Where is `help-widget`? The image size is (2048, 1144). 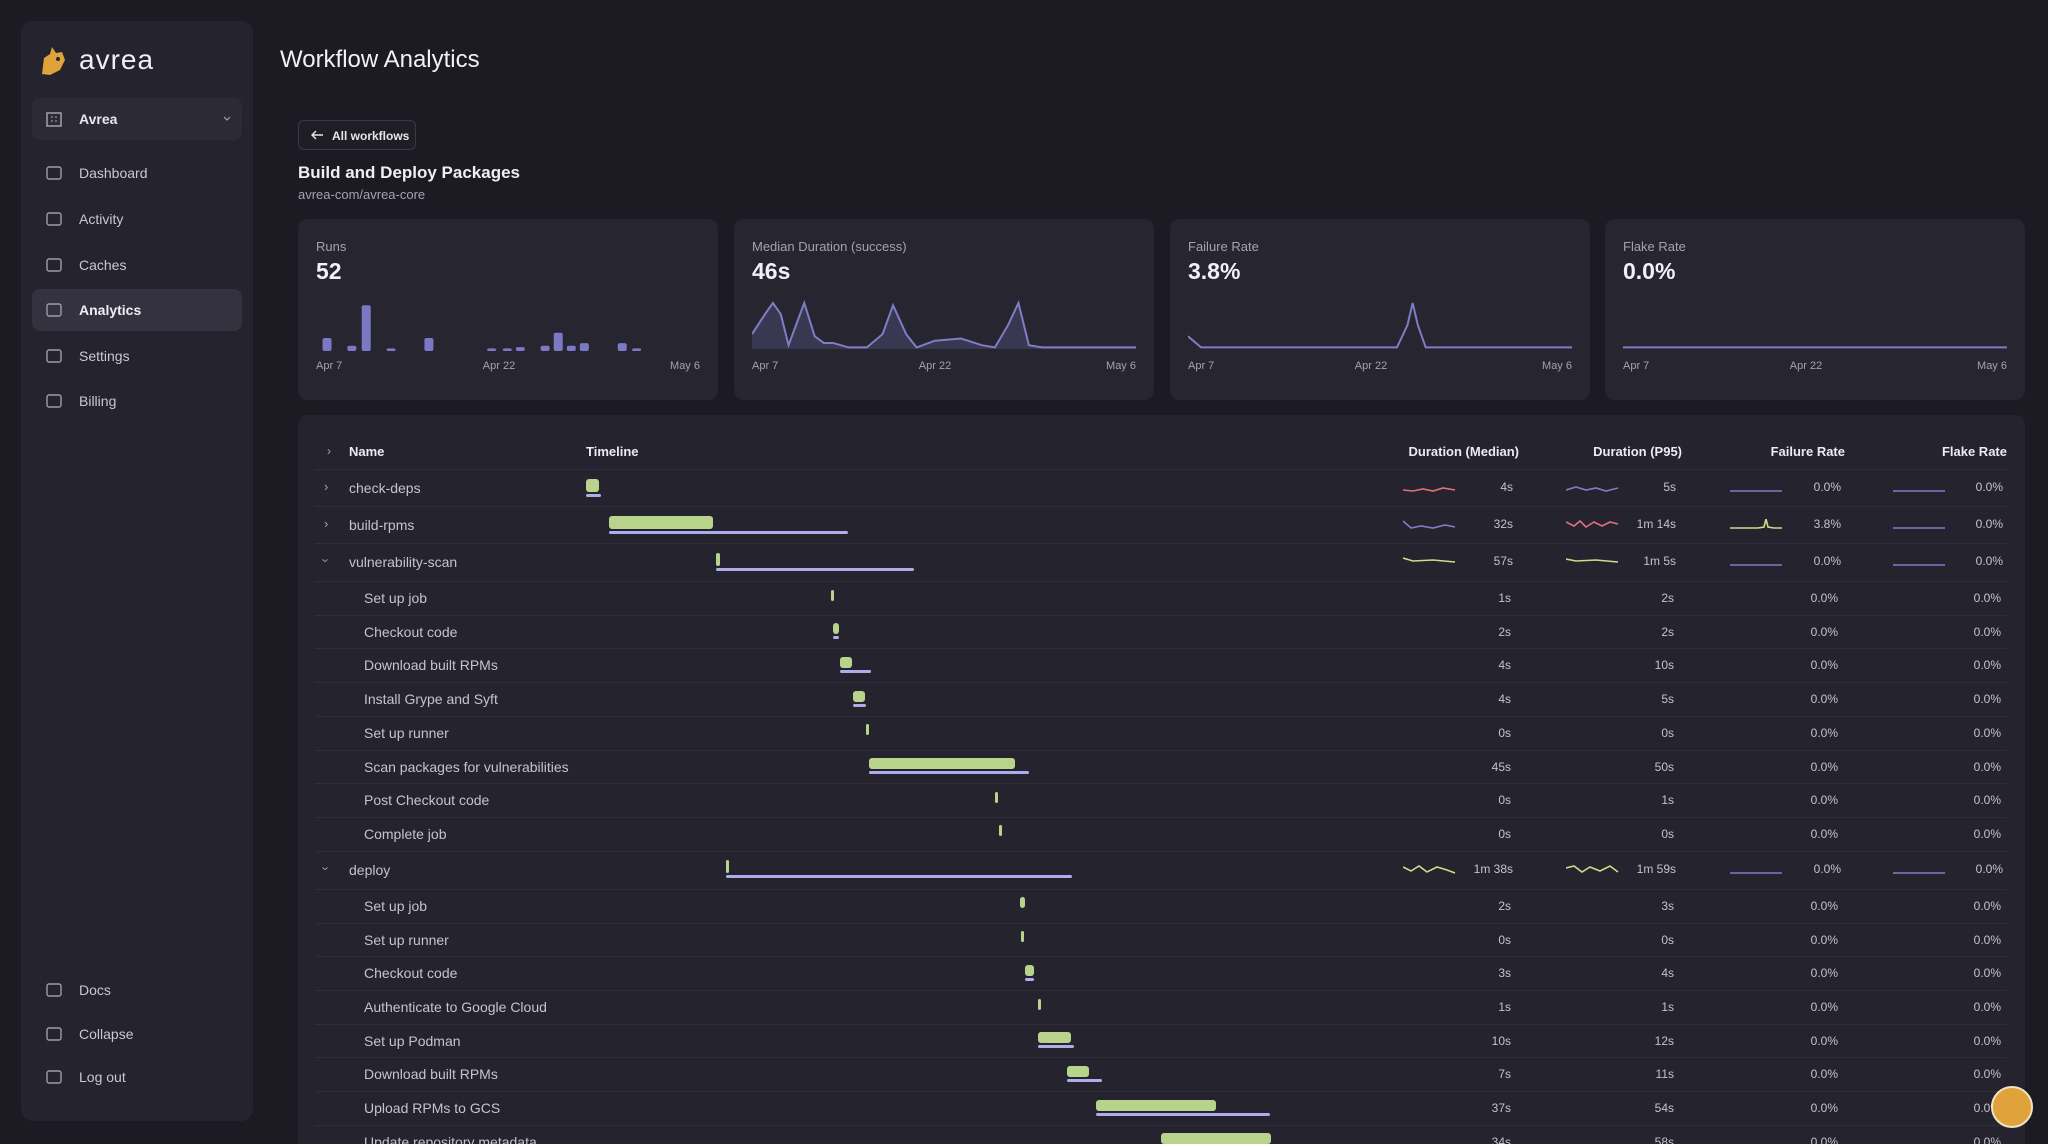 help-widget is located at coordinates (2012, 1107).